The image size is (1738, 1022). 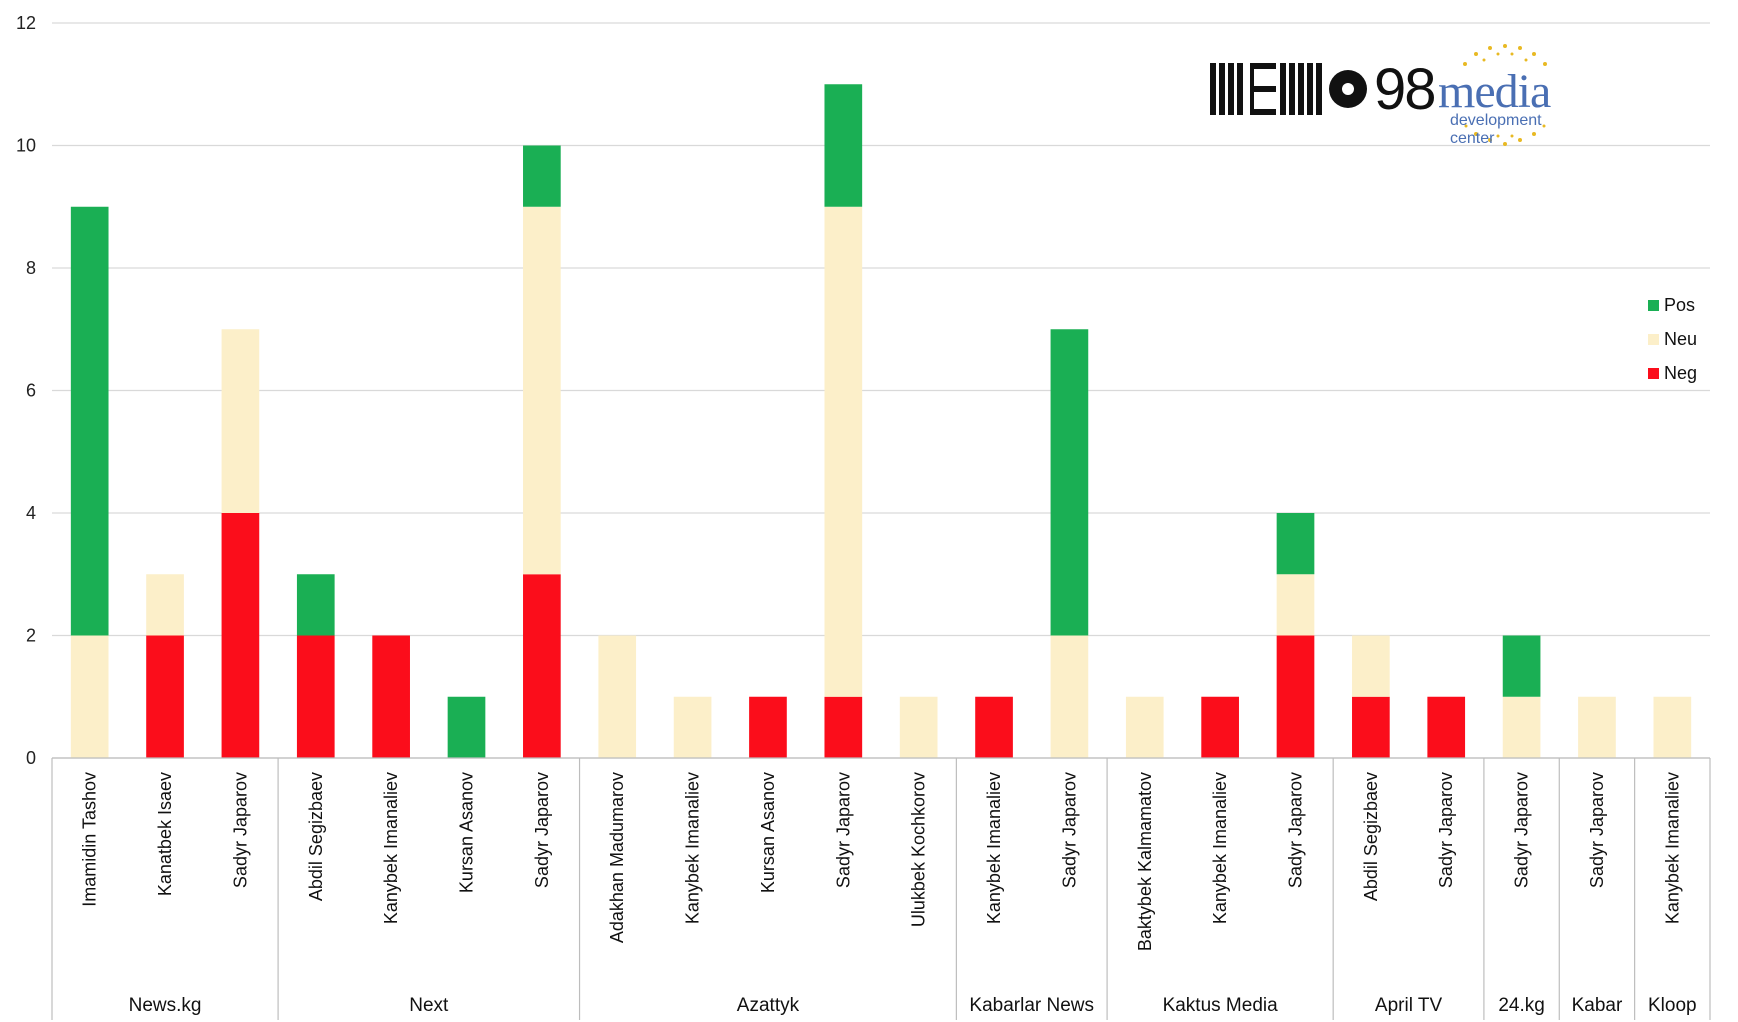 I want to click on legend-swatch-pos, so click(x=1653, y=305).